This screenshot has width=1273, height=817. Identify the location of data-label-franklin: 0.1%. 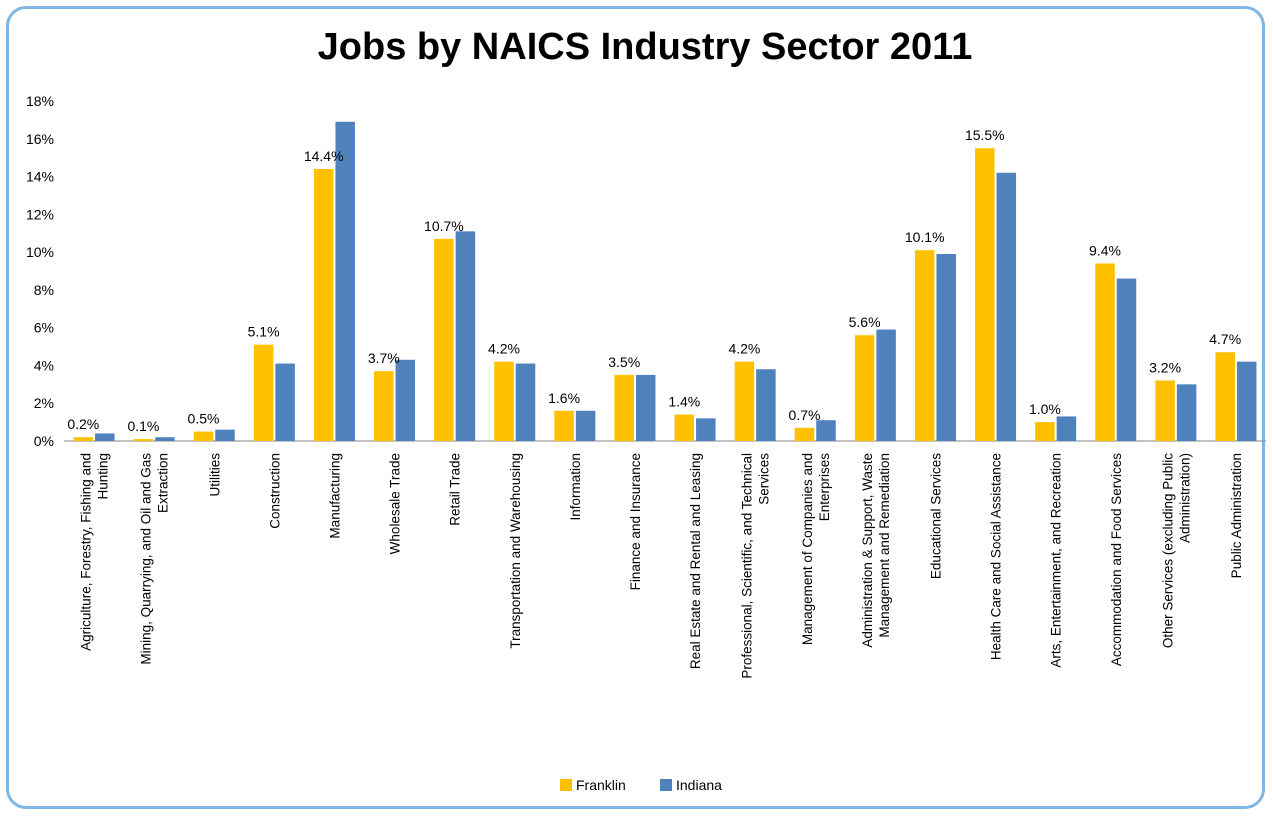
(143, 426).